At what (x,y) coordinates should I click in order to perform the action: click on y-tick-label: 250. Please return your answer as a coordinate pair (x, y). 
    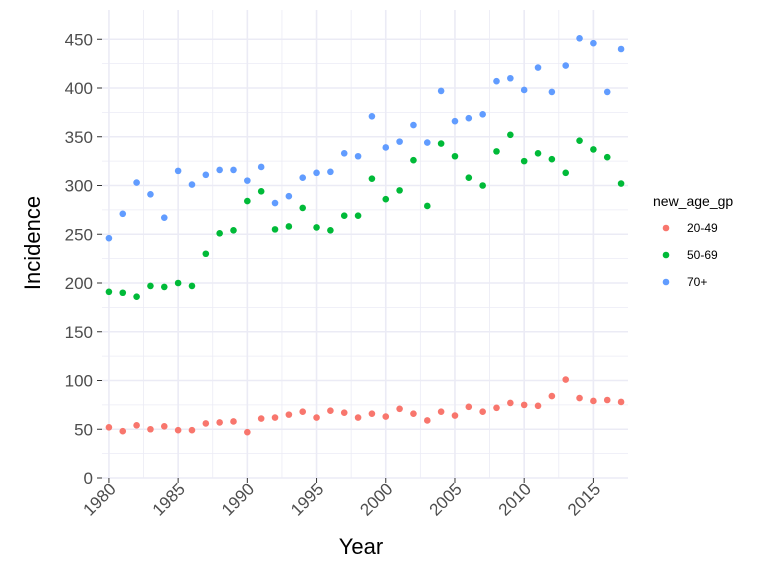
    Looking at the image, I should click on (79, 234).